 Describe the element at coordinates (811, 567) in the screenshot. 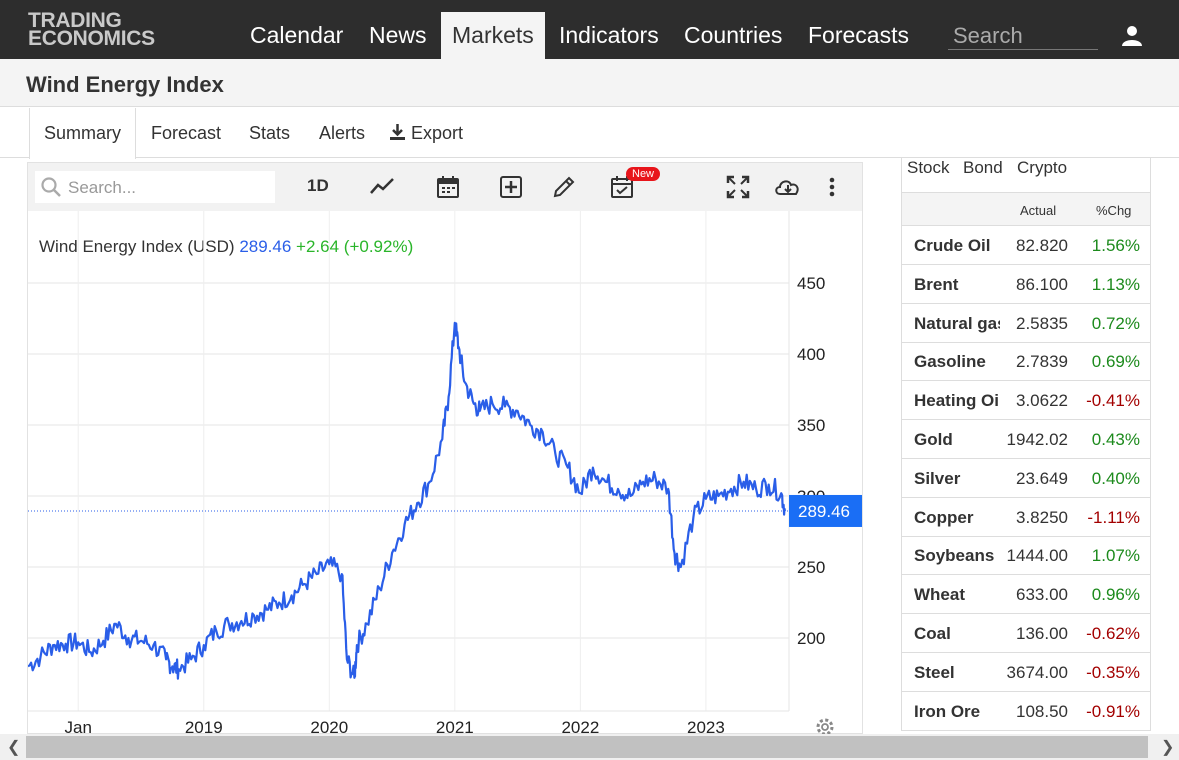

I see `y-tick-label: 250` at that location.